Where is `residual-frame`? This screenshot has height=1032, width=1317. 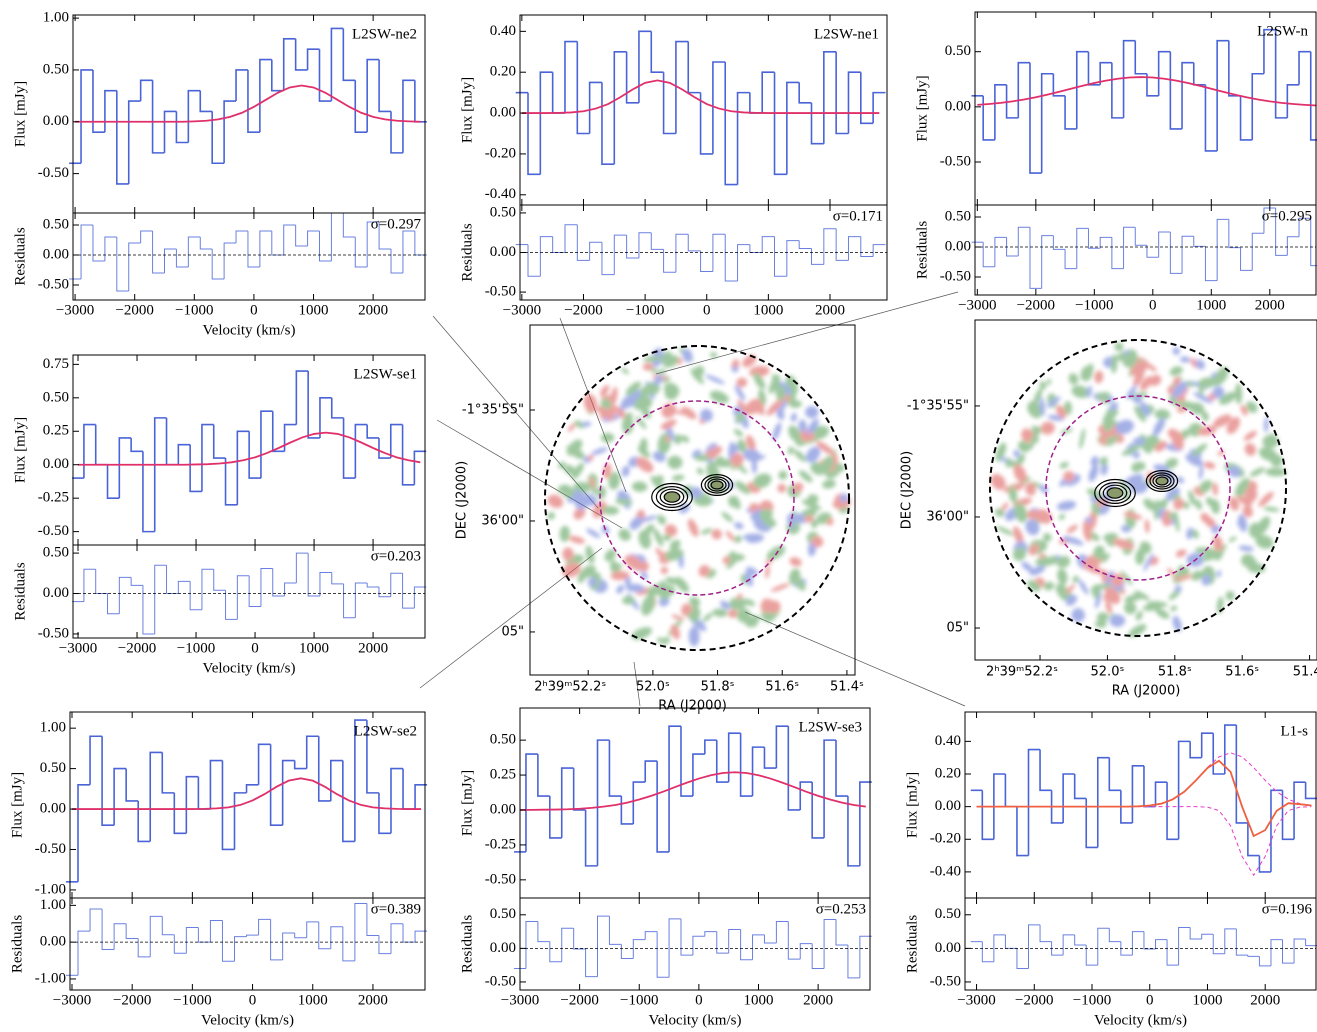
residual-frame is located at coordinates (249, 256).